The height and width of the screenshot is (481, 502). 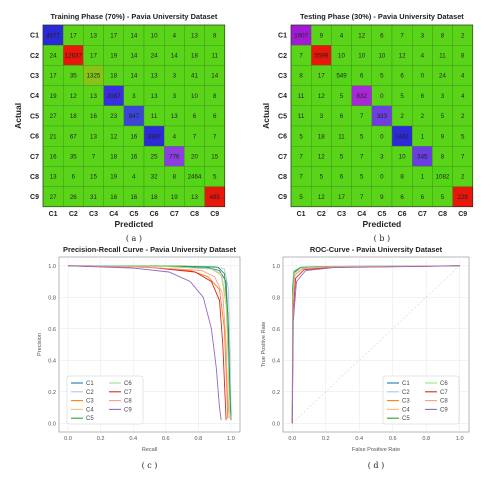 I want to click on legend-label: C6, so click(x=444, y=384).